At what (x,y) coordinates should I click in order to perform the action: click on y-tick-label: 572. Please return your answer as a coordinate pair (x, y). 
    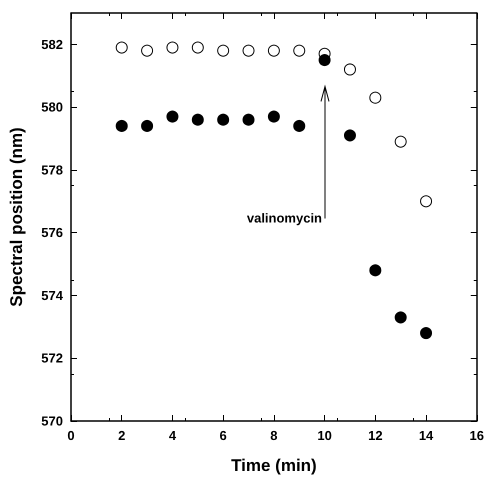
    Looking at the image, I should click on (52, 358).